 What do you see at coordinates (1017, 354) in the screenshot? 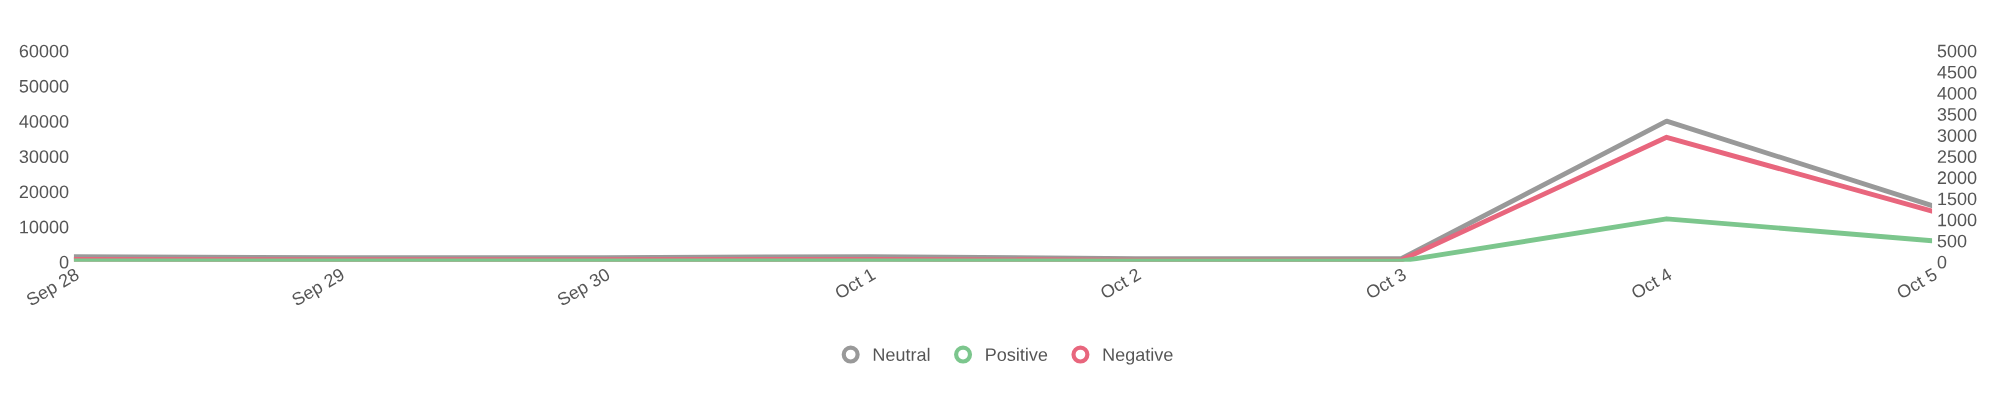
I see `legend-label: Positive` at bounding box center [1017, 354].